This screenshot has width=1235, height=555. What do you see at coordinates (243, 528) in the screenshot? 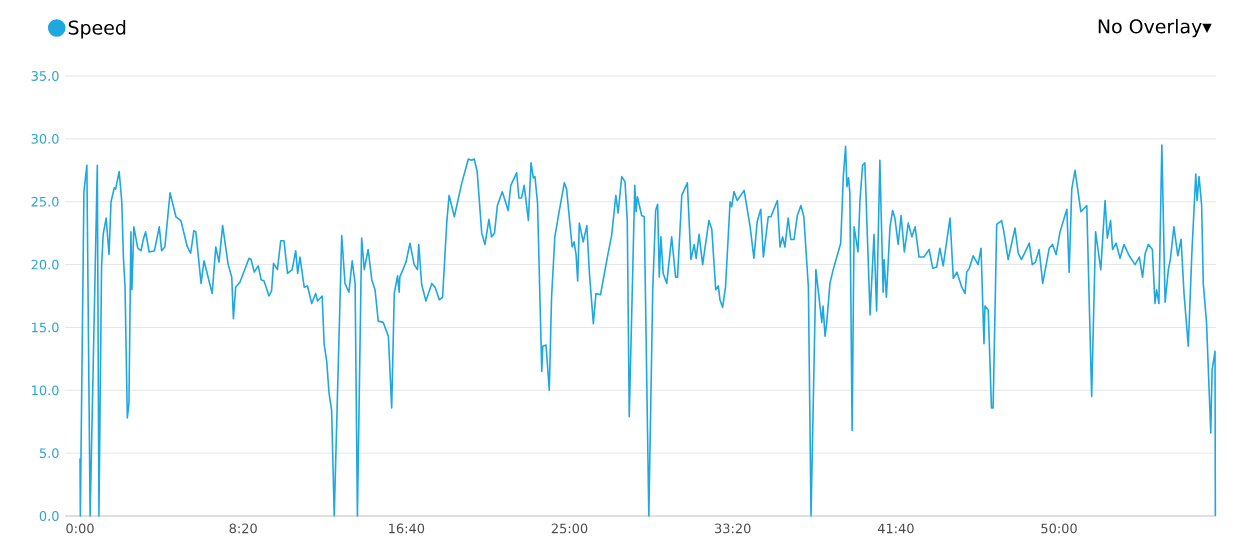
I see `x-tick-label: 8:20` at bounding box center [243, 528].